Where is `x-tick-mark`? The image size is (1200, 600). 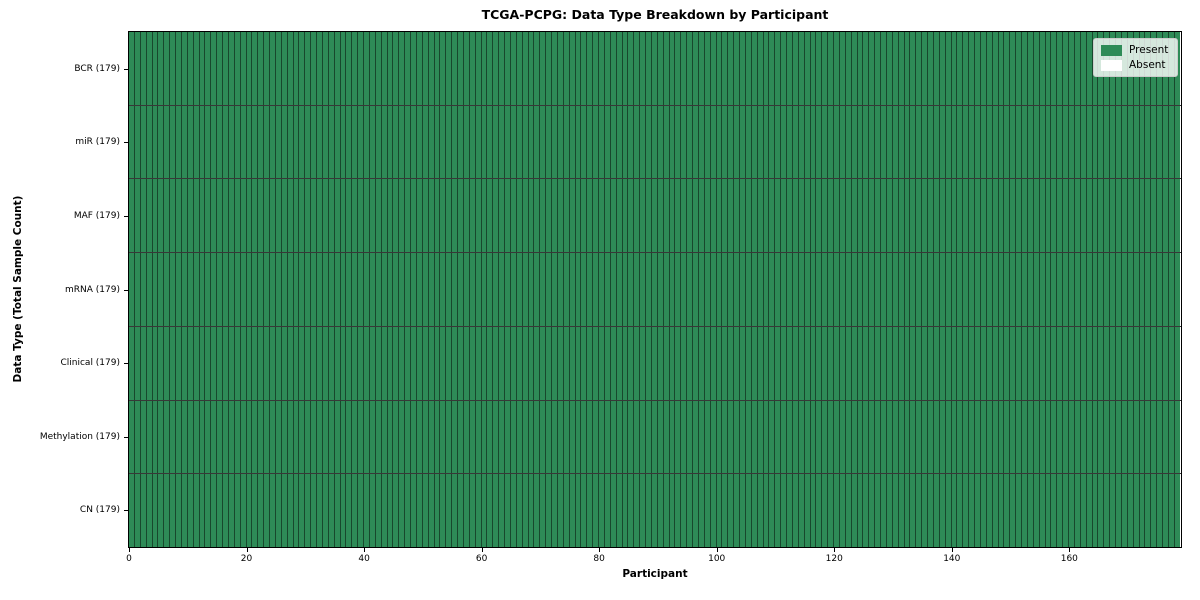 x-tick-mark is located at coordinates (247, 550).